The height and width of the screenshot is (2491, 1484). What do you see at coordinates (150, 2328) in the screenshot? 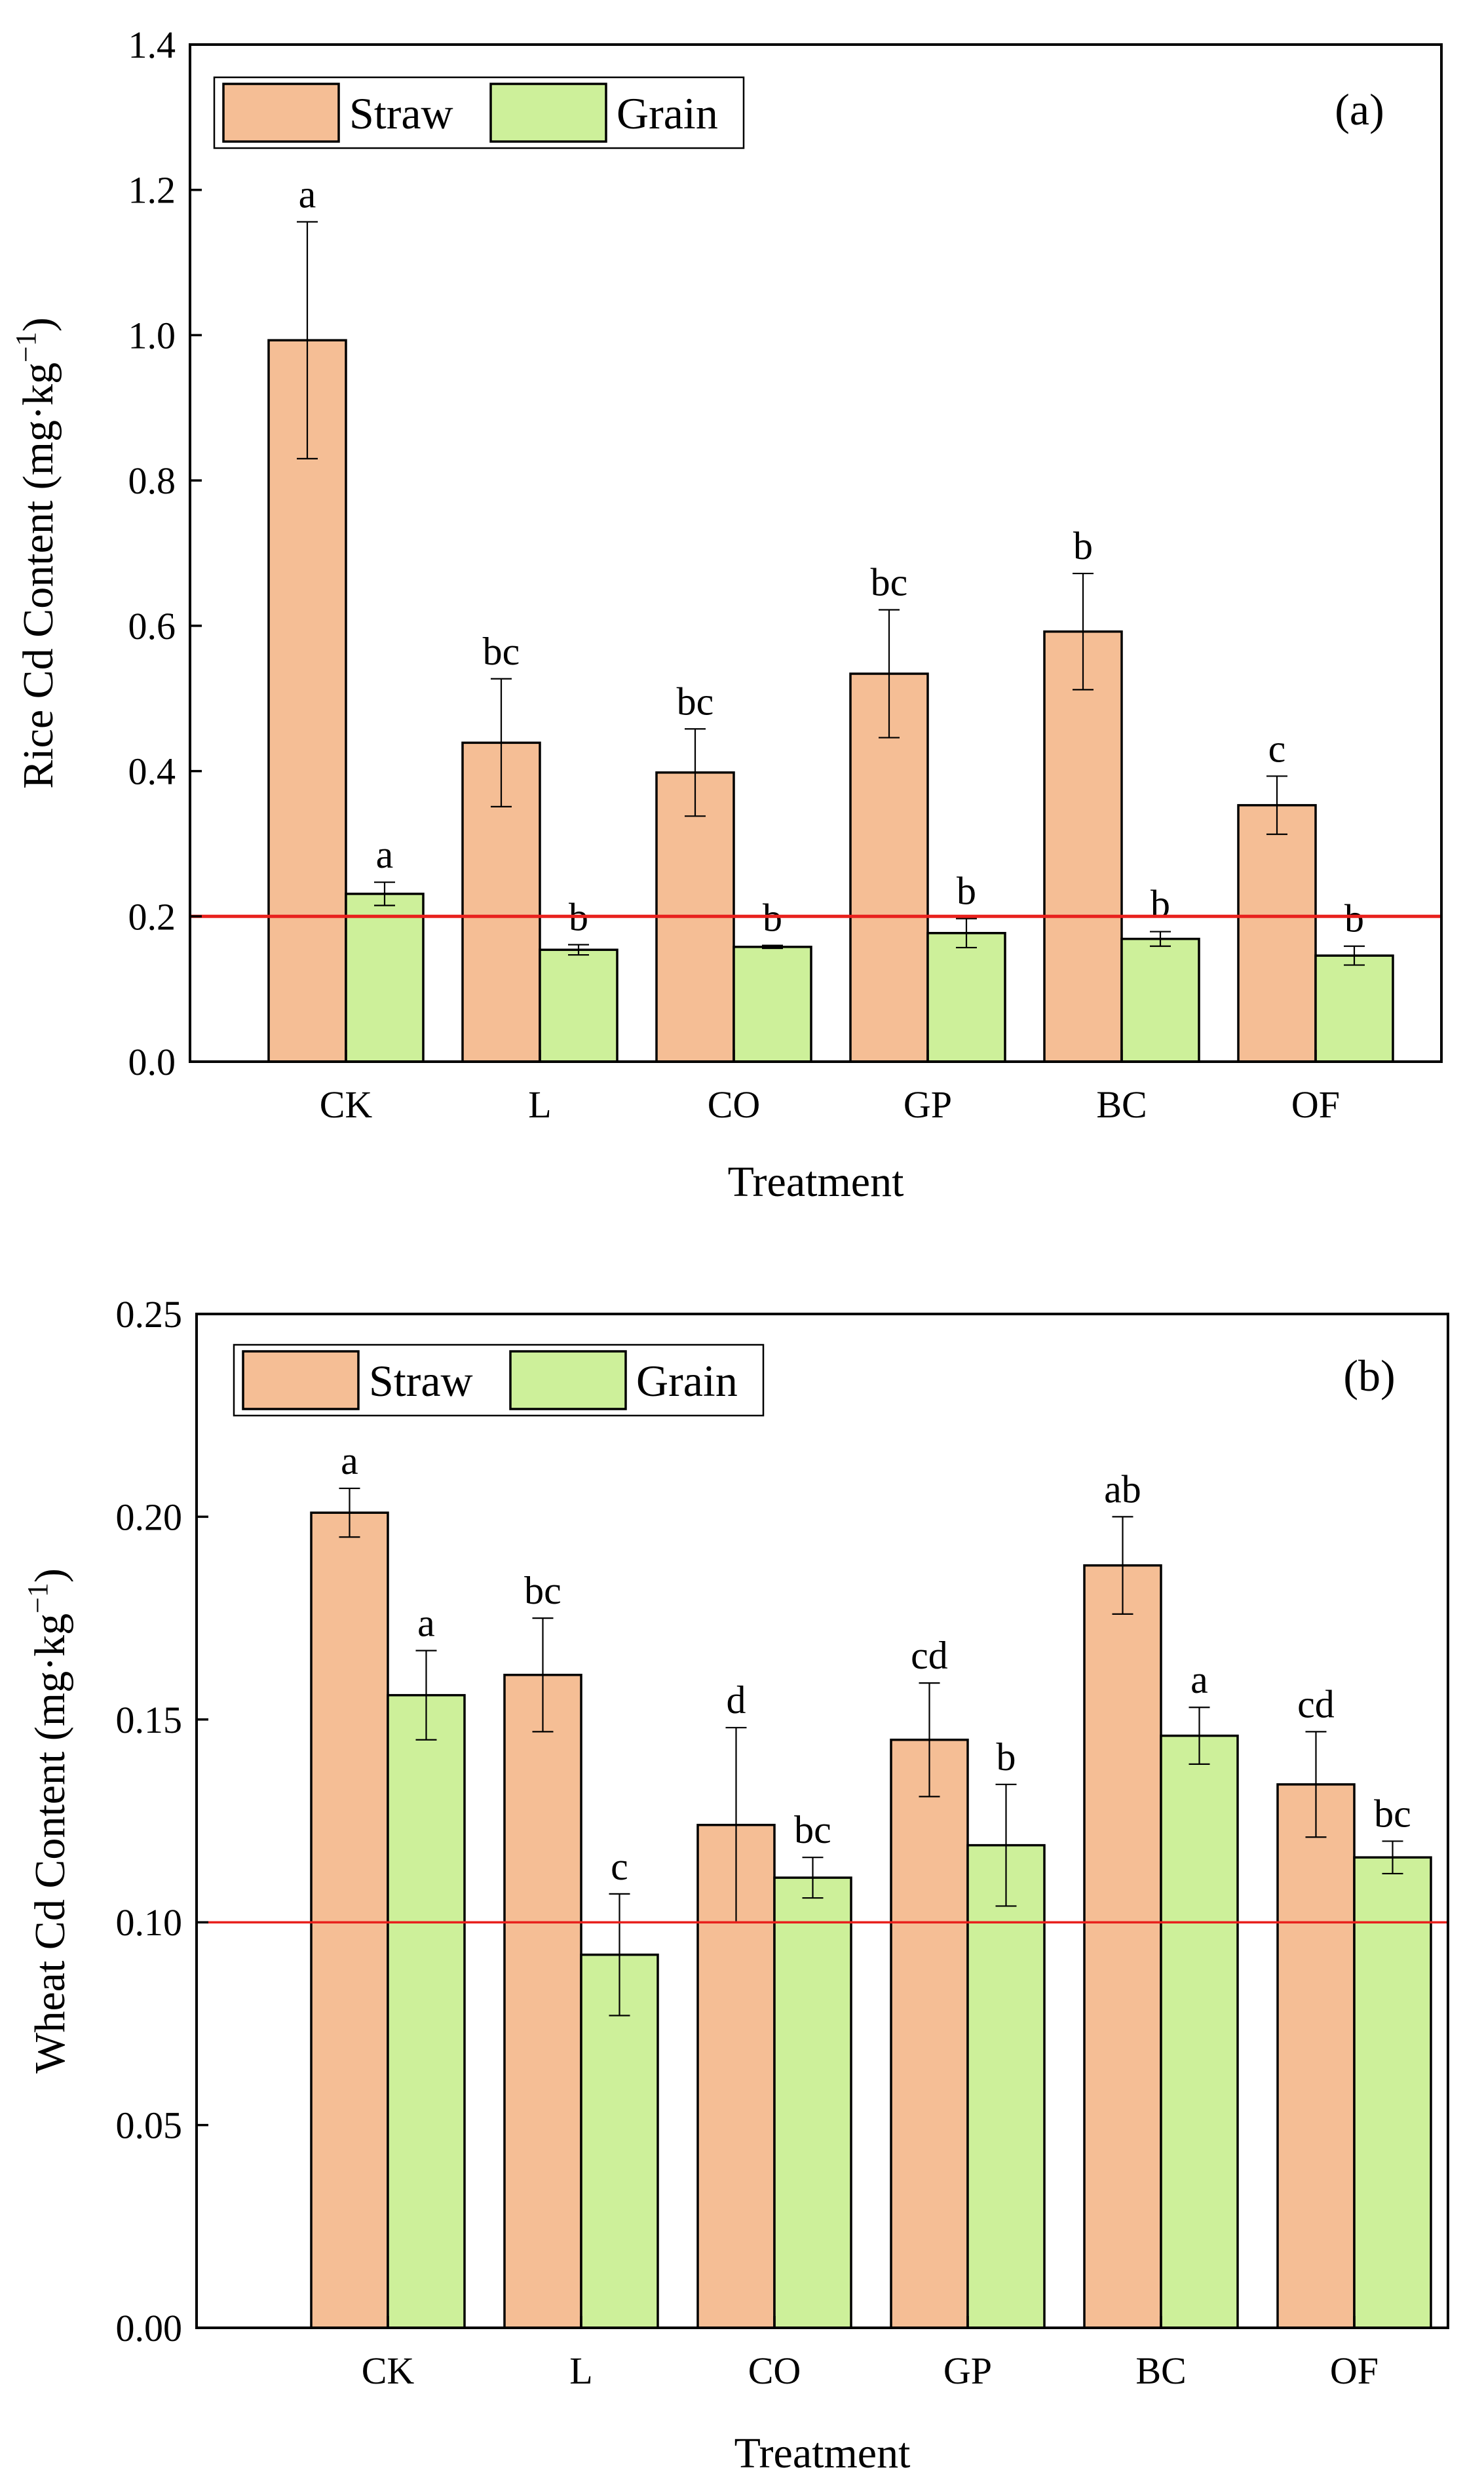
I see `y-tick-label: 0.00` at bounding box center [150, 2328].